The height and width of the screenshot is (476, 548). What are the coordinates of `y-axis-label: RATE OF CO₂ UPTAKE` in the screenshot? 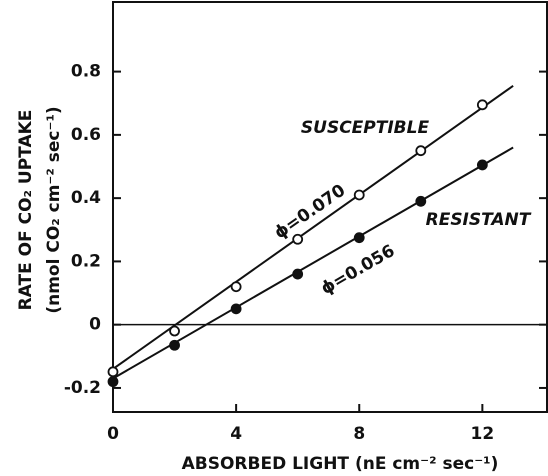 It's located at (26, 210).